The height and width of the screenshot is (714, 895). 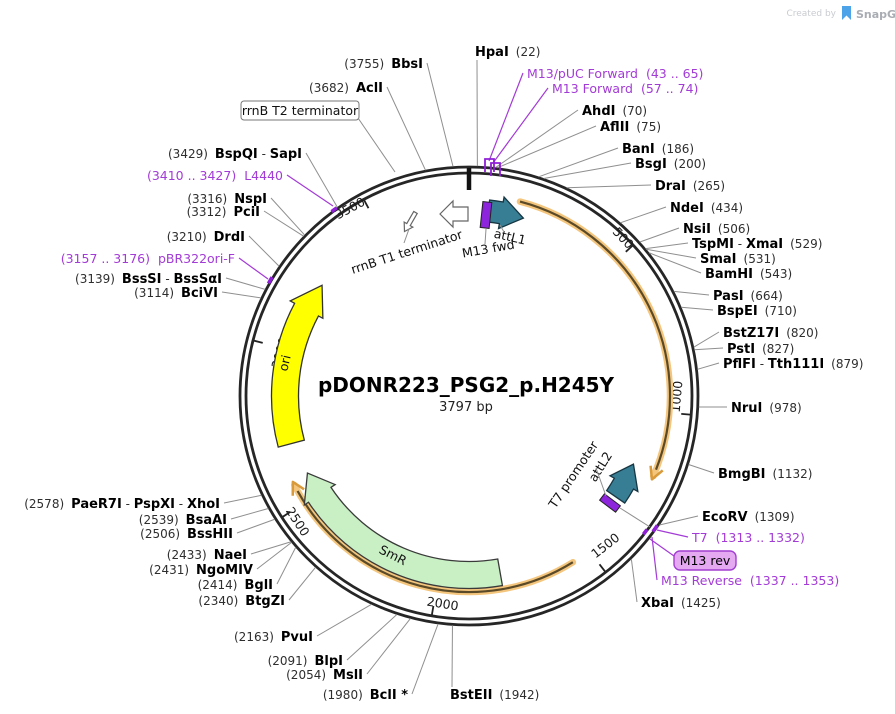 What do you see at coordinates (622, 483) in the screenshot?
I see `feature-attl2` at bounding box center [622, 483].